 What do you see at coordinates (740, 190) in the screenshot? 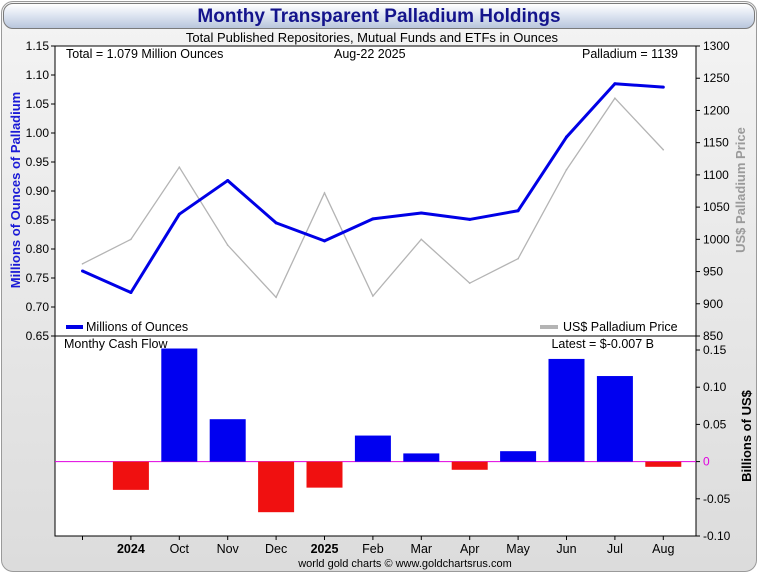
I see `right-axis-title: US$ Palladium Price` at bounding box center [740, 190].